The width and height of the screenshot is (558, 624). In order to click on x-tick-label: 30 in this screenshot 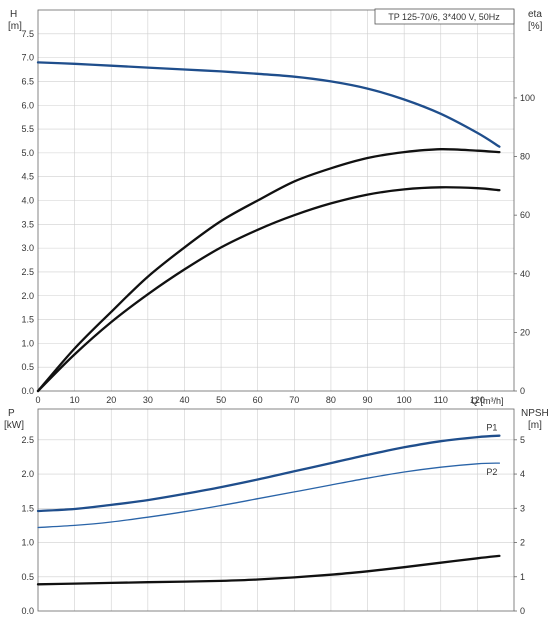, I will do `click(148, 400)`.